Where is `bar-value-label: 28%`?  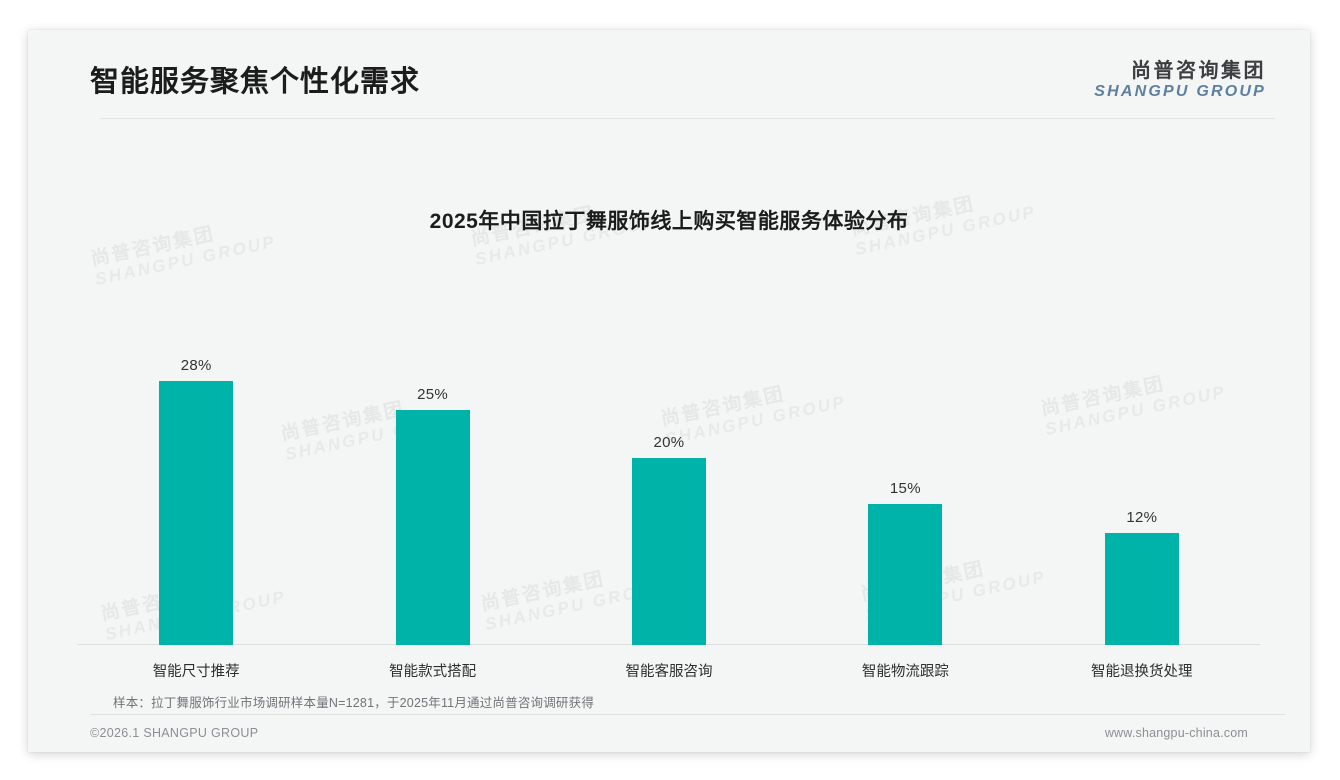 bar-value-label: 28% is located at coordinates (196, 365).